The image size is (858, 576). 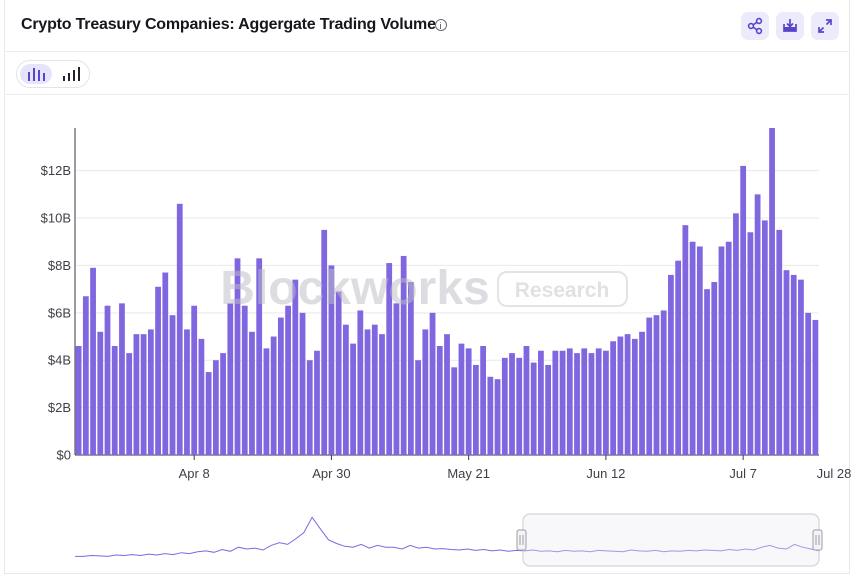 What do you see at coordinates (671, 540) in the screenshot?
I see `navigator-selection-window` at bounding box center [671, 540].